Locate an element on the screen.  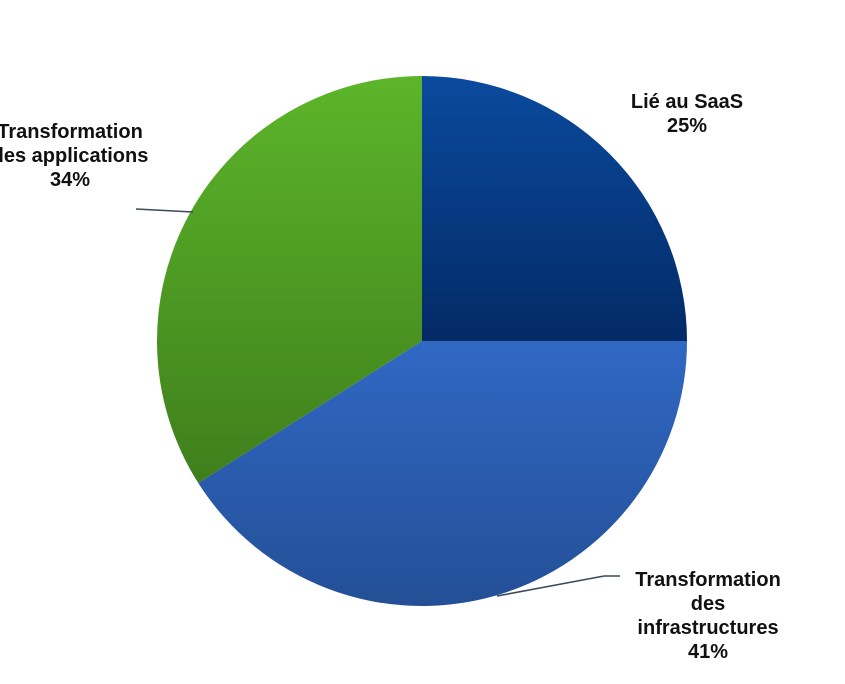
slice-value-label: 41% is located at coordinates (708, 652).